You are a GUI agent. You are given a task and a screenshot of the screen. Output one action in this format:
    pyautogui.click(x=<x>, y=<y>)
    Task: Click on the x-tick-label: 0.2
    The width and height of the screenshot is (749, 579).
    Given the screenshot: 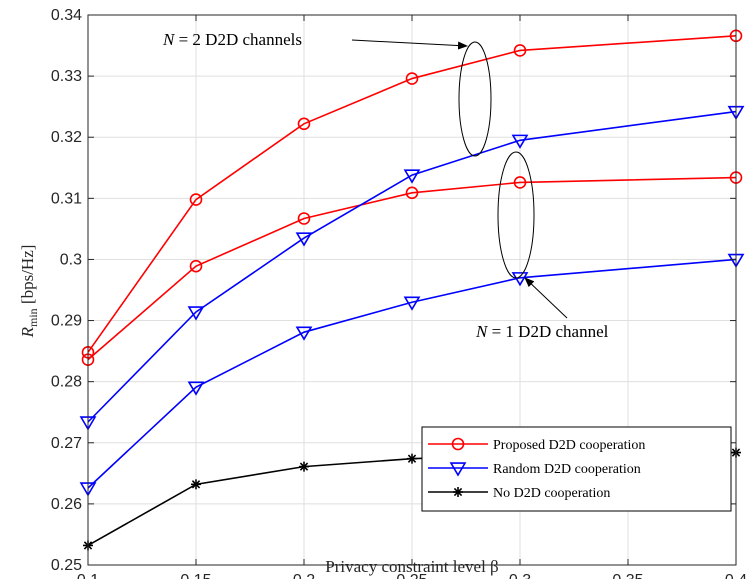 What is the action you would take?
    pyautogui.click(x=304, y=575)
    